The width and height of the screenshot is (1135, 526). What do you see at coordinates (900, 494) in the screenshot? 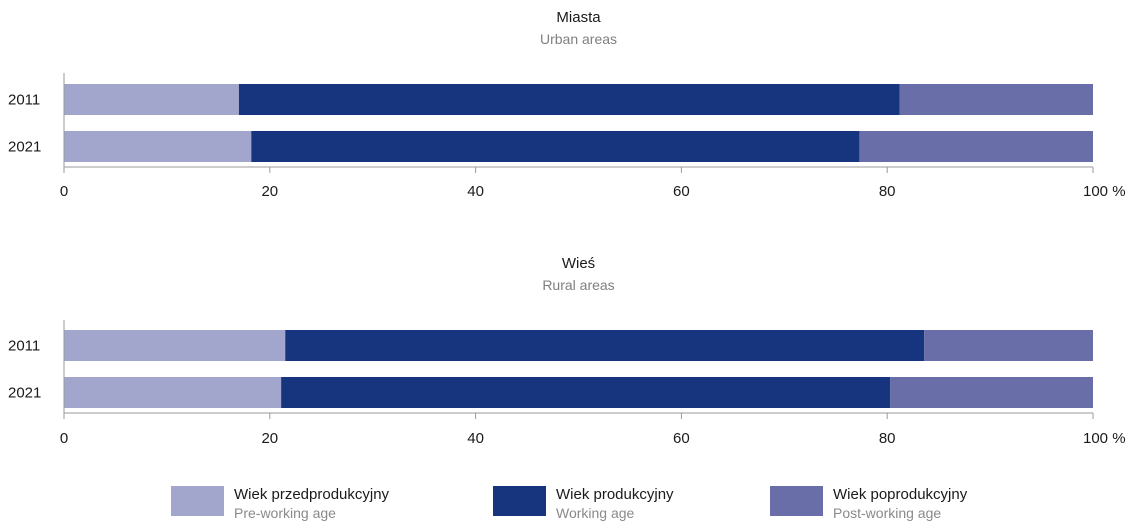
I see `legend-label-post-working: Wiek poprodukcyjny` at bounding box center [900, 494].